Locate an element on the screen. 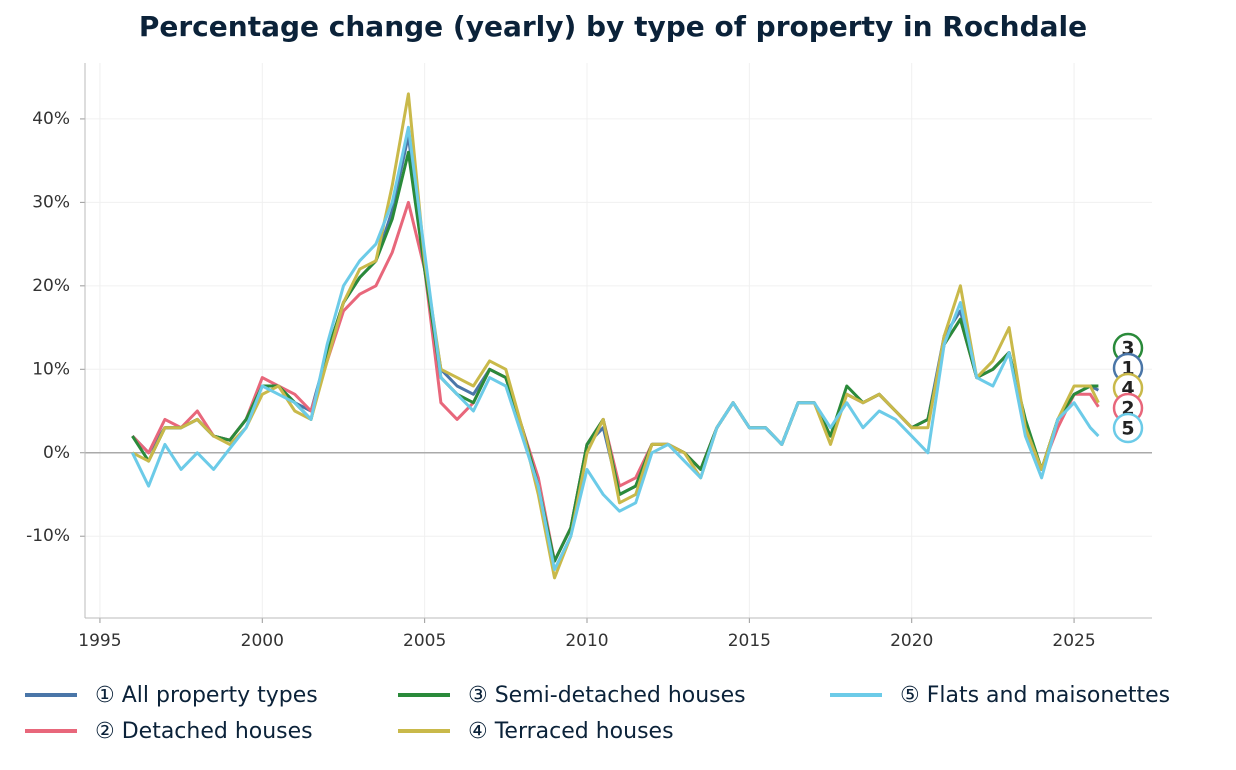  y-tick-label: 20% is located at coordinates (51, 286).